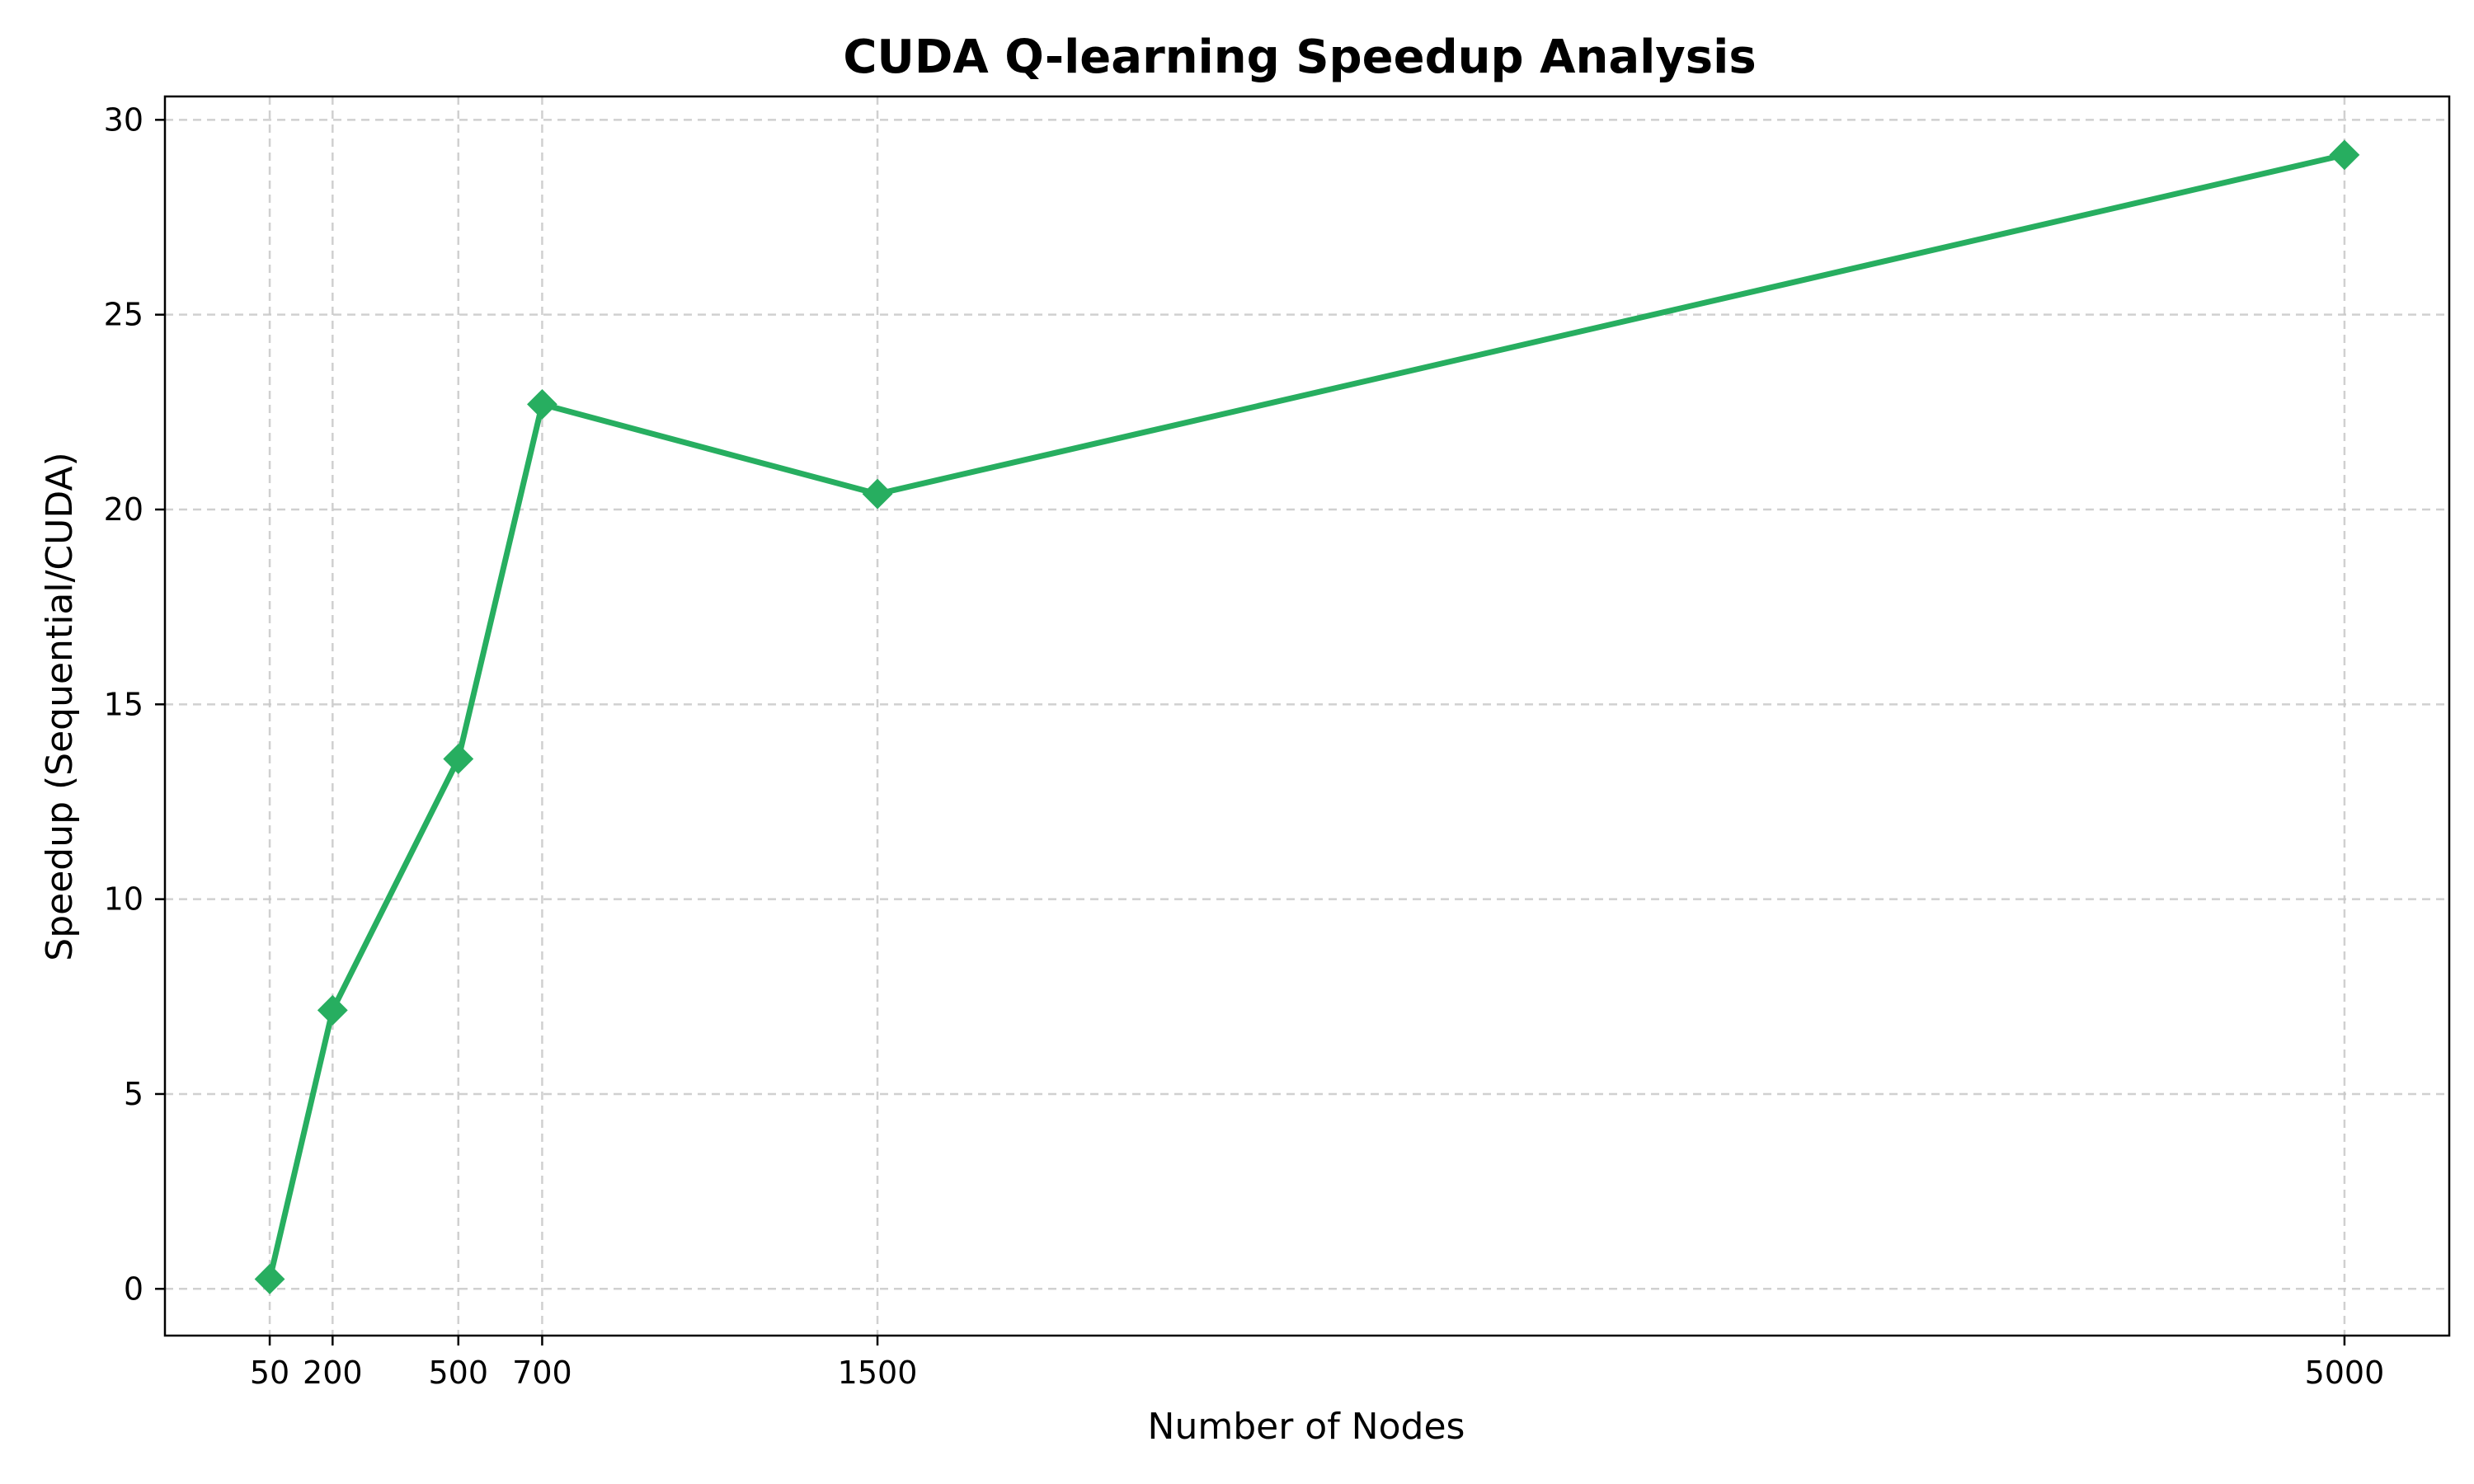  Describe the element at coordinates (133, 1288) in the screenshot. I see `y-tick-label: 0` at that location.